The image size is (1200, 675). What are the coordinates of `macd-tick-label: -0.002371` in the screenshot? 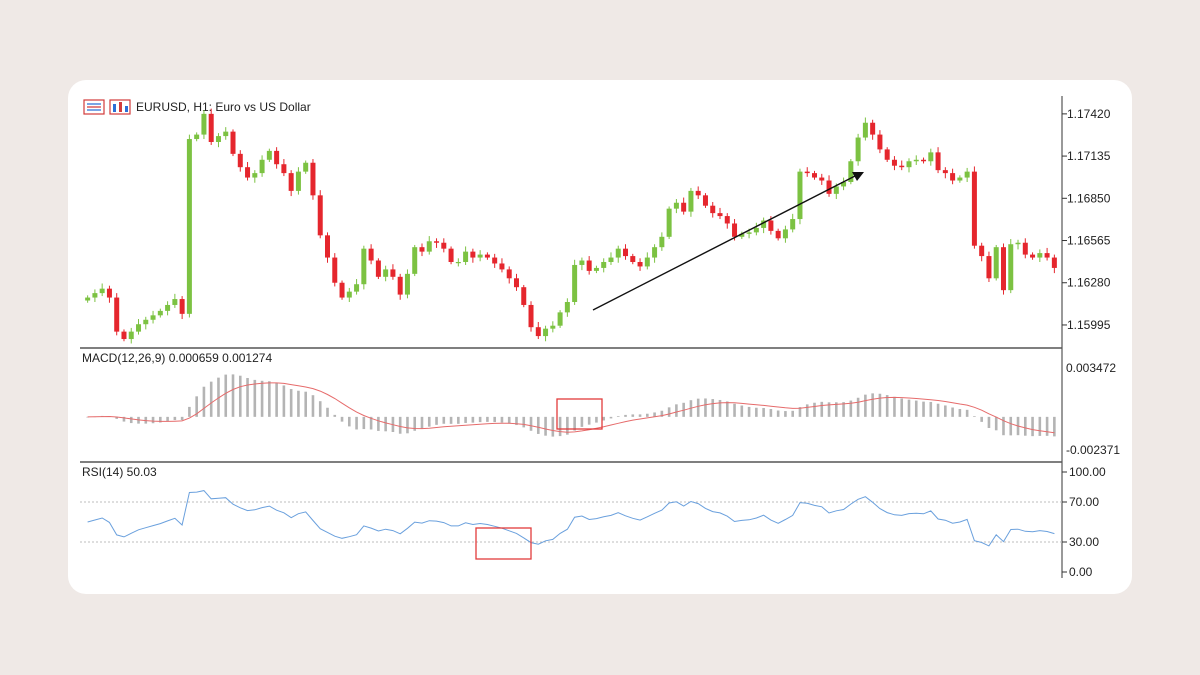 It's located at (1093, 450).